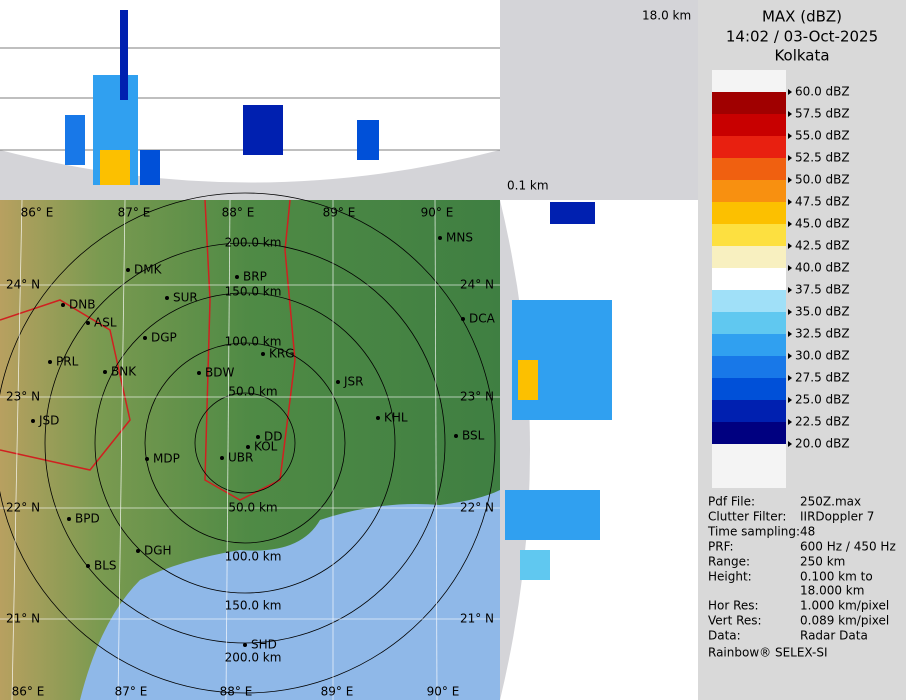 This screenshot has width=906, height=700. What do you see at coordinates (844, 621) in the screenshot?
I see `info-value: 0.089 km/pixel` at bounding box center [844, 621].